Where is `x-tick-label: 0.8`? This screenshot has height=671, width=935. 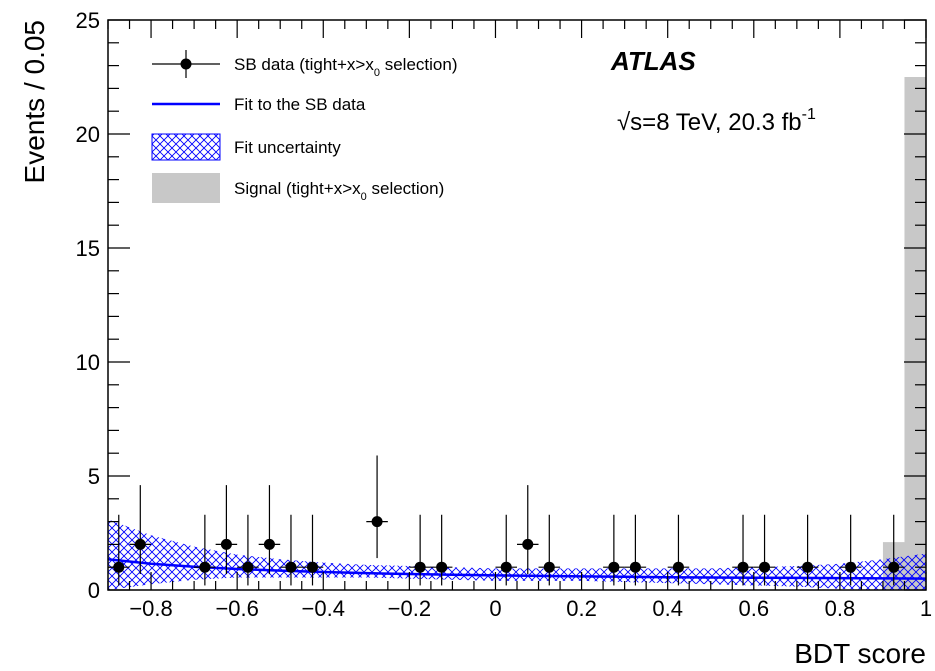 x-tick-label: 0.8 is located at coordinates (840, 608).